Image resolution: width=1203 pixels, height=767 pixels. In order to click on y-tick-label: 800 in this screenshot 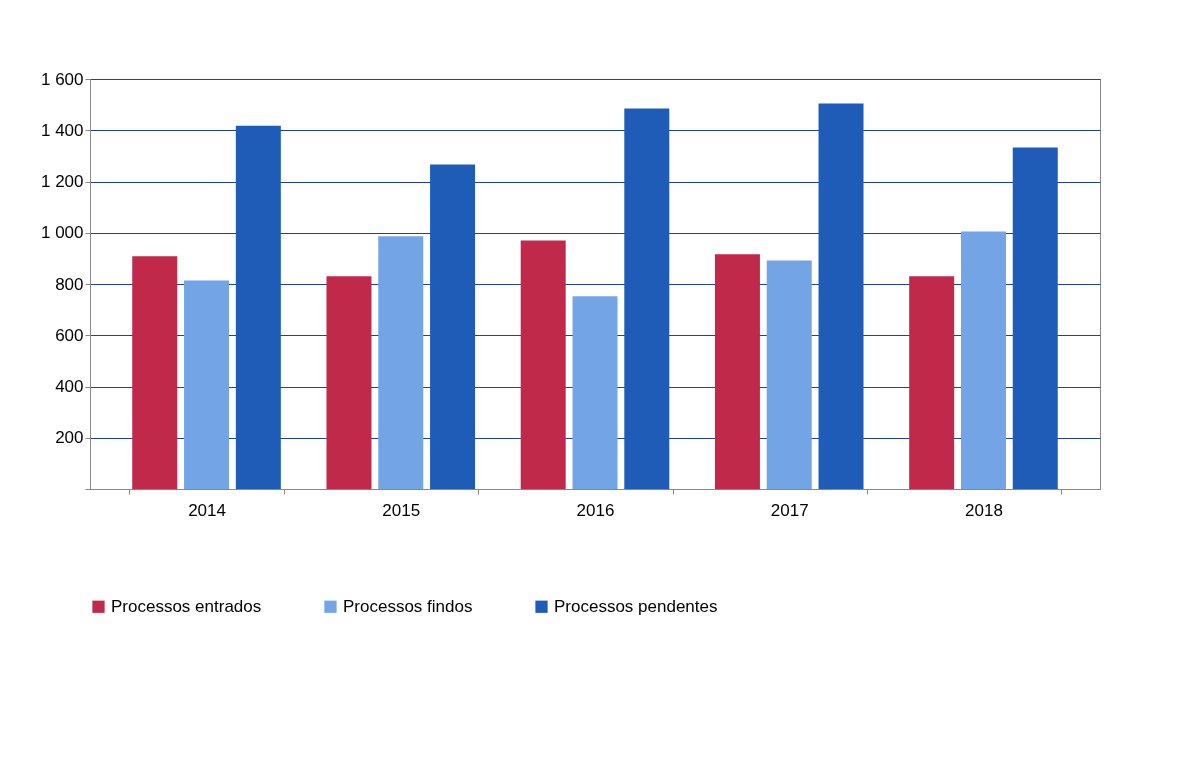, I will do `click(69, 284)`.